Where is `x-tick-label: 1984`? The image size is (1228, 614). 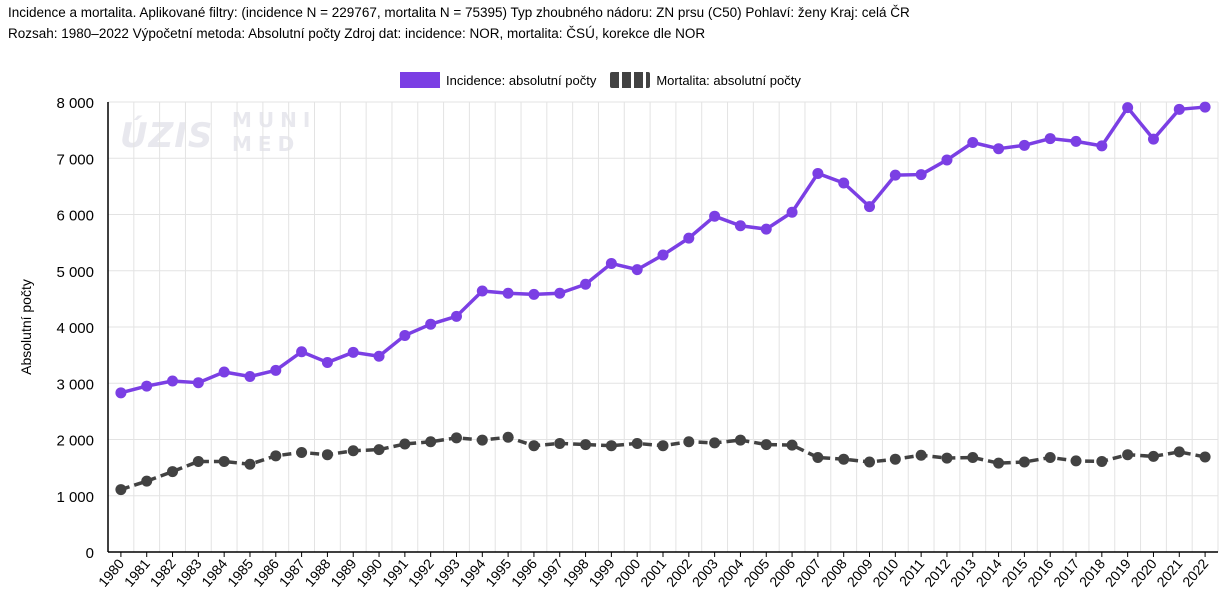
x-tick-label: 1984 is located at coordinates (214, 572).